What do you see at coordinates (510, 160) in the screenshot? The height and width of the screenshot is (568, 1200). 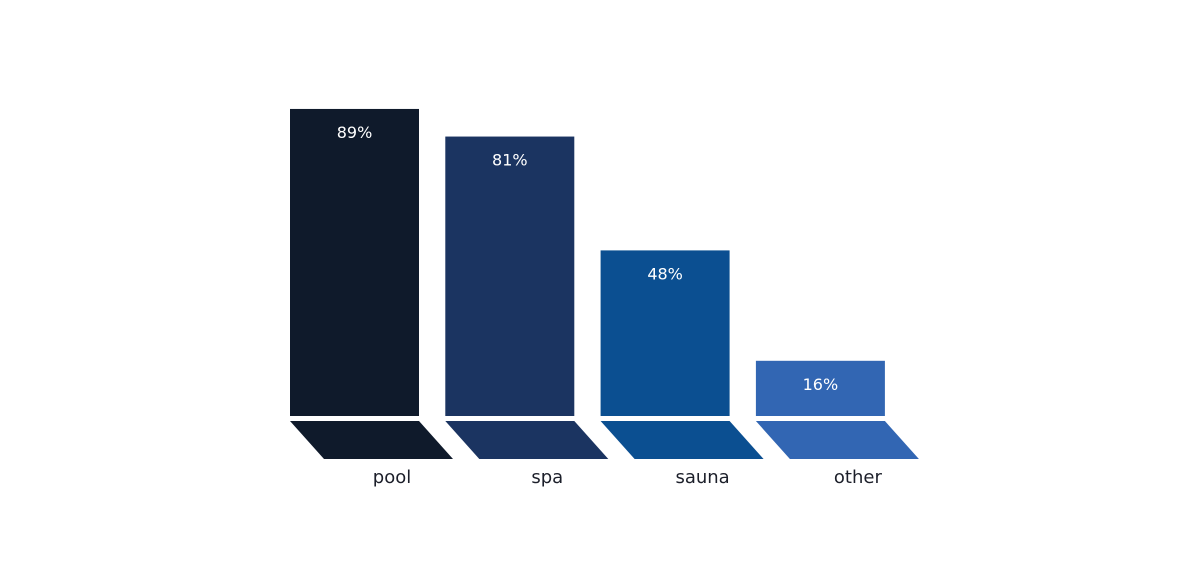 I see `value-label-spa: 81%` at bounding box center [510, 160].